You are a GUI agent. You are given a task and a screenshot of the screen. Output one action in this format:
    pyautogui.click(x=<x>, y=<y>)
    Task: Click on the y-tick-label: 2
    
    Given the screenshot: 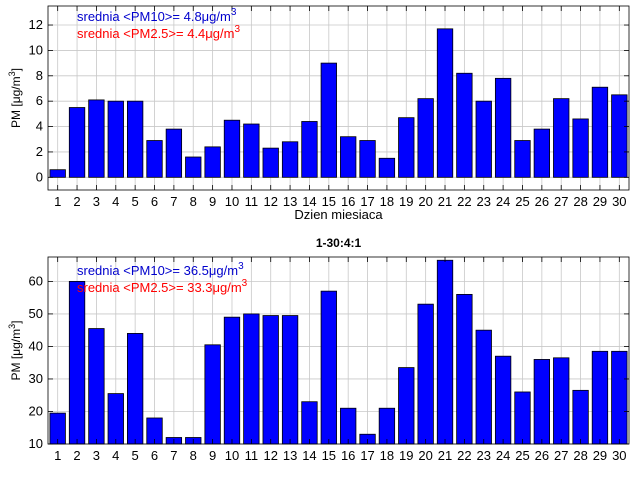 What is the action you would take?
    pyautogui.click(x=39, y=151)
    